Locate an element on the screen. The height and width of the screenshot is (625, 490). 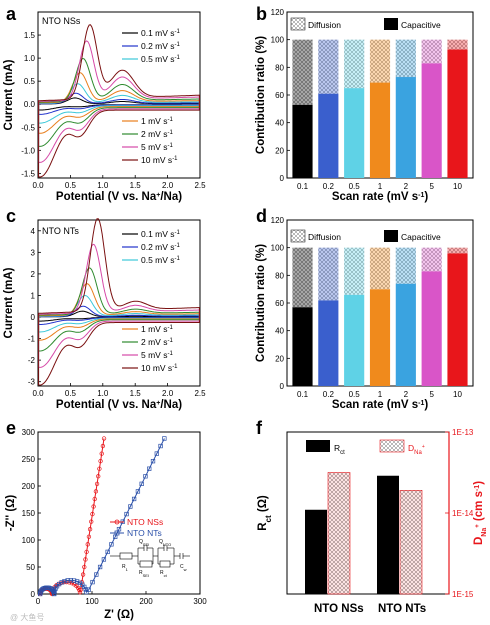
panel-label-c: c is located at coordinates (11, 216).